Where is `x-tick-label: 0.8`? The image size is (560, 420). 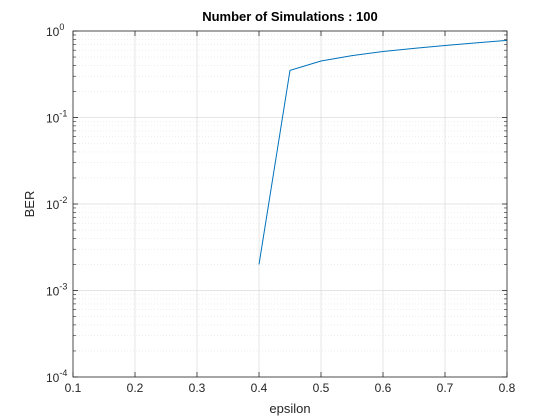 x-tick-label: 0.8 is located at coordinates (507, 388).